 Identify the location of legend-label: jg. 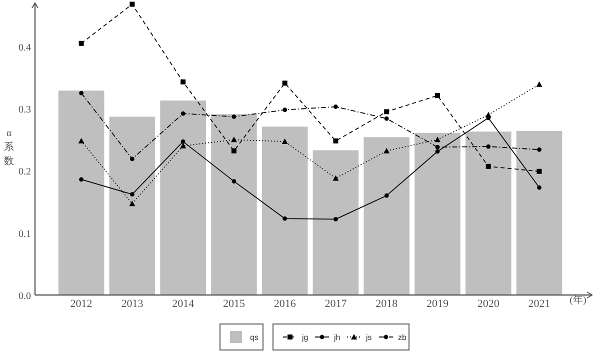
(304, 337).